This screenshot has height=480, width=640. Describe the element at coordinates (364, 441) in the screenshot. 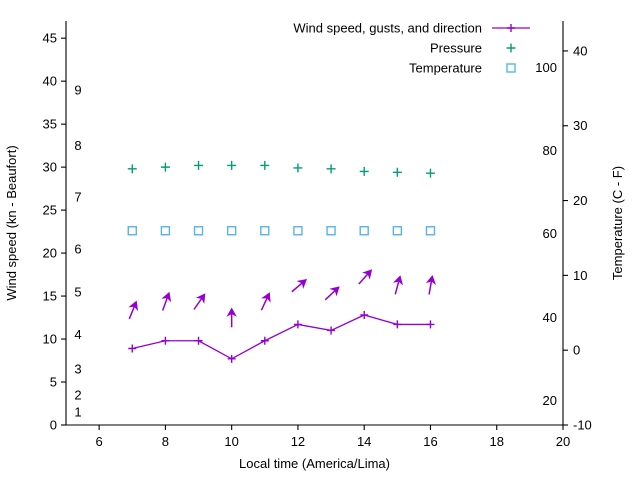

I see `x-axis-tick-label: 14` at that location.